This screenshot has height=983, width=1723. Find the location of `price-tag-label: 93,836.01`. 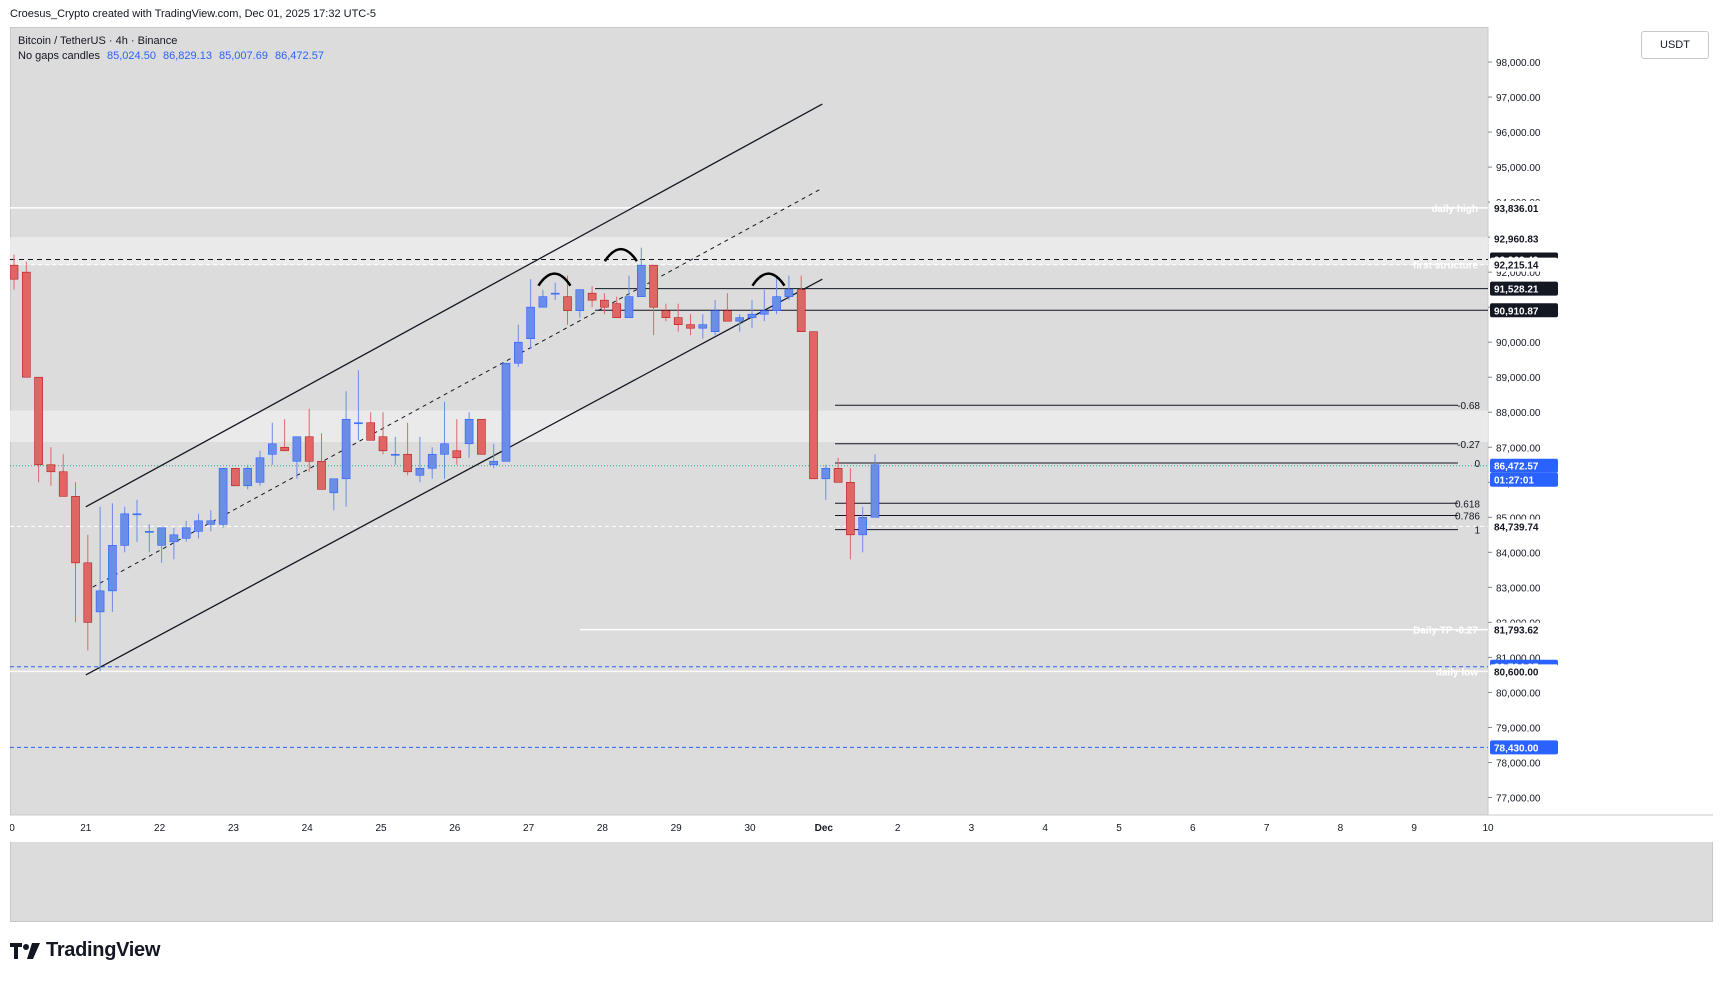

price-tag-label: 93,836.01 is located at coordinates (1516, 209).